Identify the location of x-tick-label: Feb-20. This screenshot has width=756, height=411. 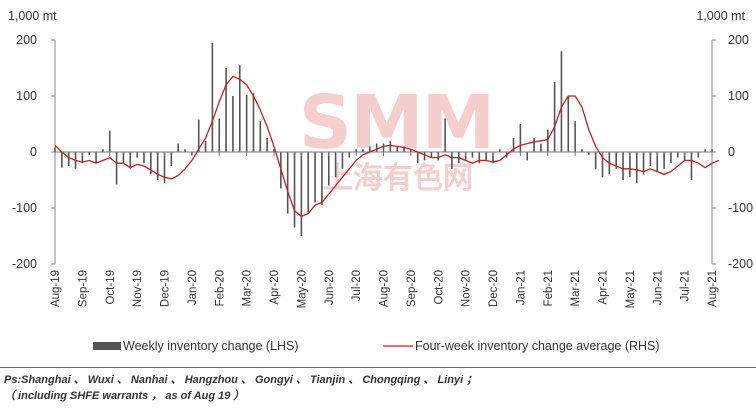
(220, 288).